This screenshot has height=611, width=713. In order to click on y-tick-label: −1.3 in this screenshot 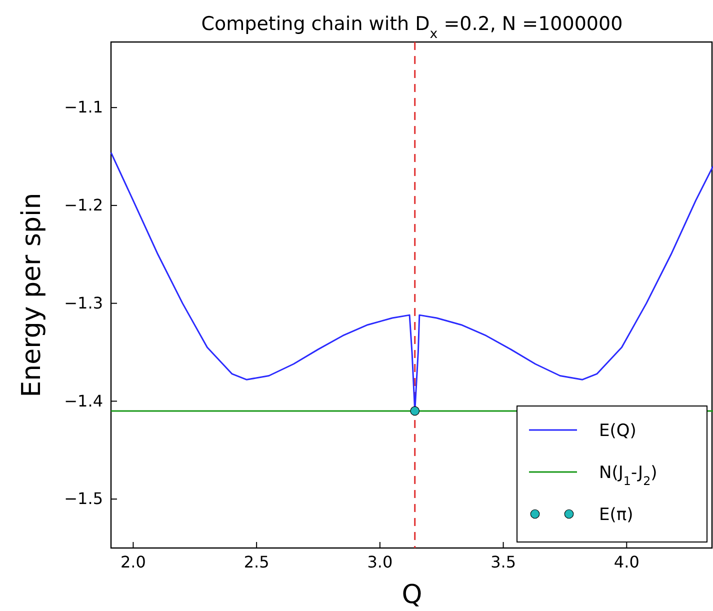, I will do `click(83, 302)`.